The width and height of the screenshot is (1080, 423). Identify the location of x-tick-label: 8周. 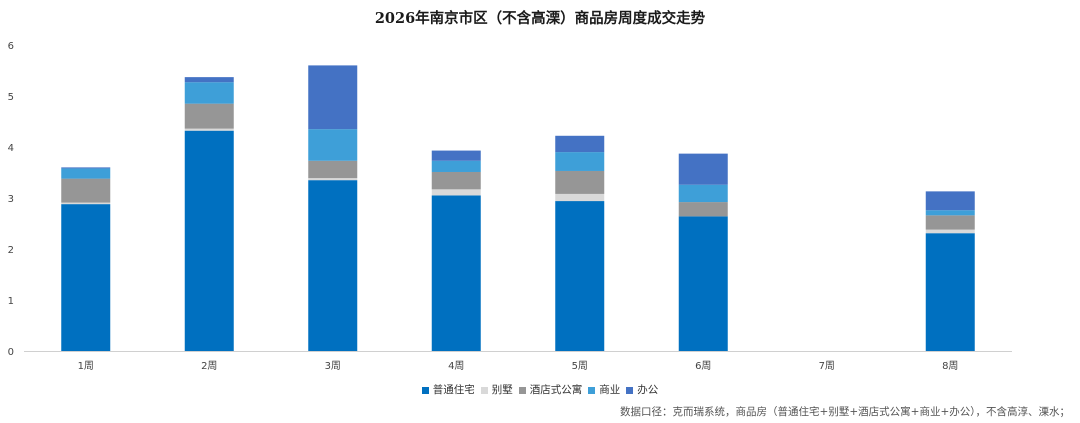
(950, 366).